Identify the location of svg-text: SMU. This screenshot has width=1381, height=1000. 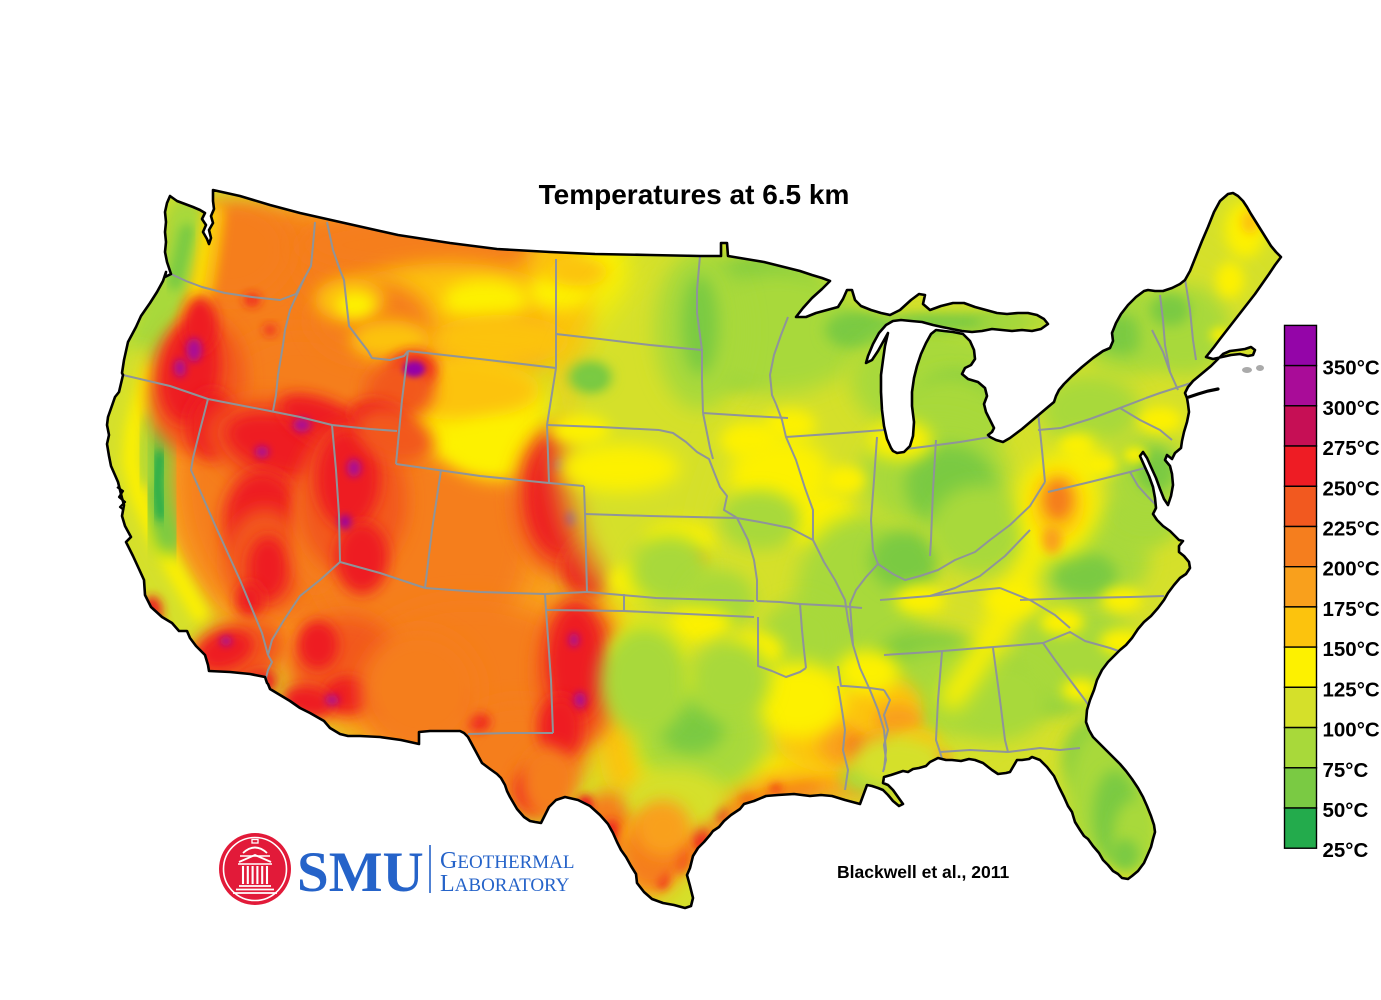
(360, 872).